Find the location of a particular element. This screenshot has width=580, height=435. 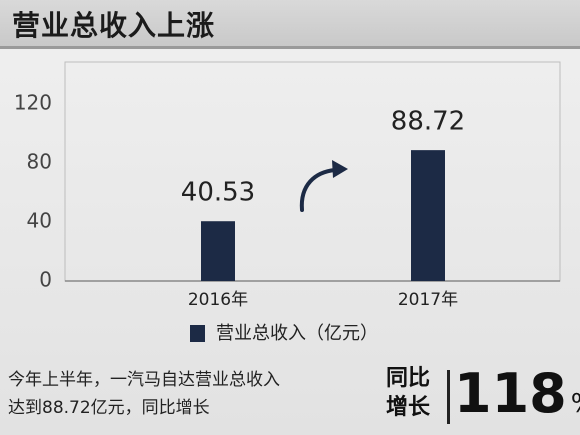

data-label: 40.53 is located at coordinates (218, 193).